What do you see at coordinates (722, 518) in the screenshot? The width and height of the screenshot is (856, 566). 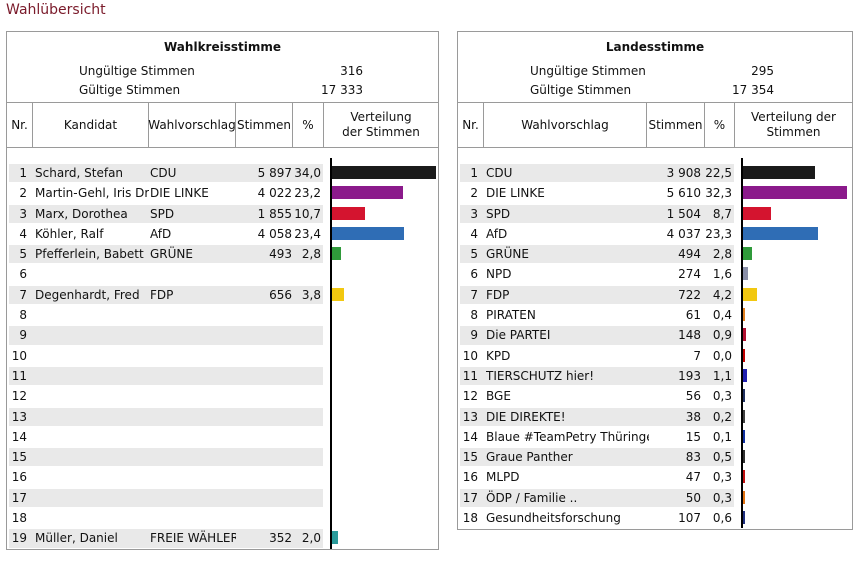 I see `row-percent: 0,6` at bounding box center [722, 518].